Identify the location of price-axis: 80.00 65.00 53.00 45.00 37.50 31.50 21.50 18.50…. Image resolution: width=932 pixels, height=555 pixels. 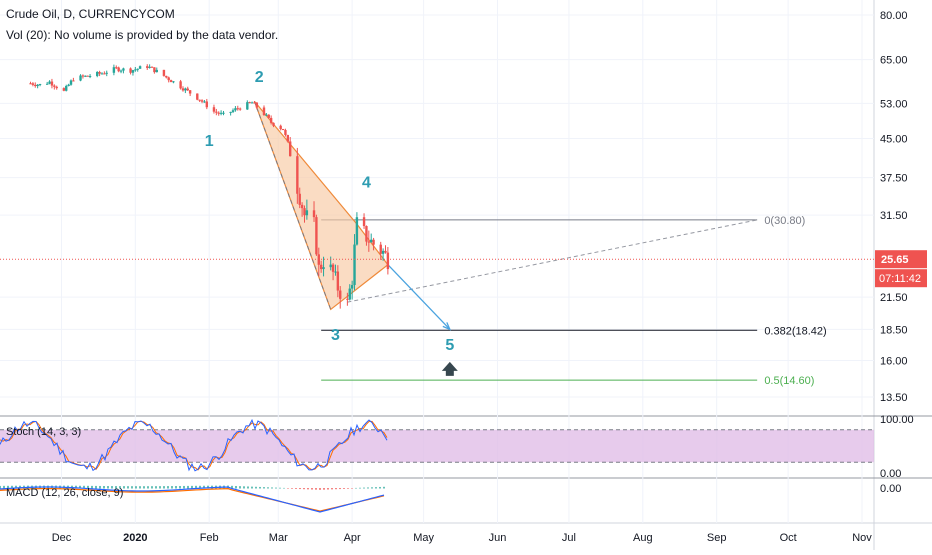
(901, 252).